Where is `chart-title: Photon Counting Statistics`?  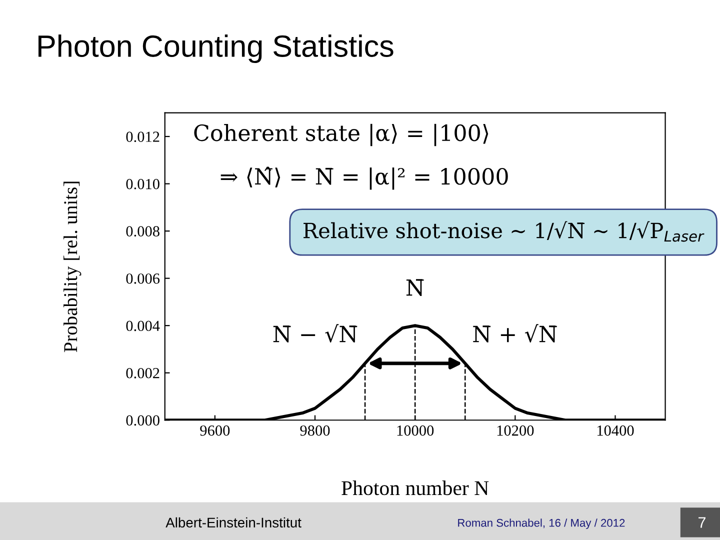
chart-title: Photon Counting Statistics is located at coordinates (216, 49).